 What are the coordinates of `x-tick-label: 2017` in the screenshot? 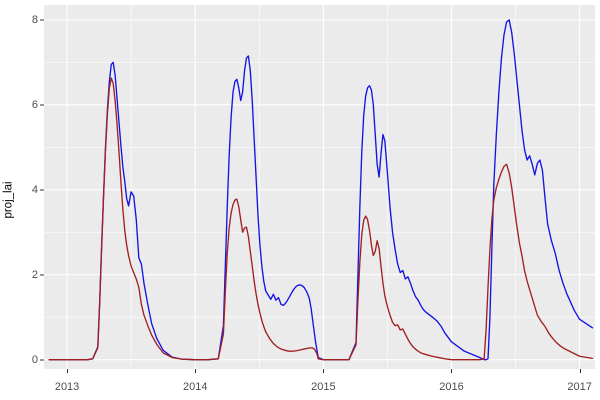 It's located at (579, 387).